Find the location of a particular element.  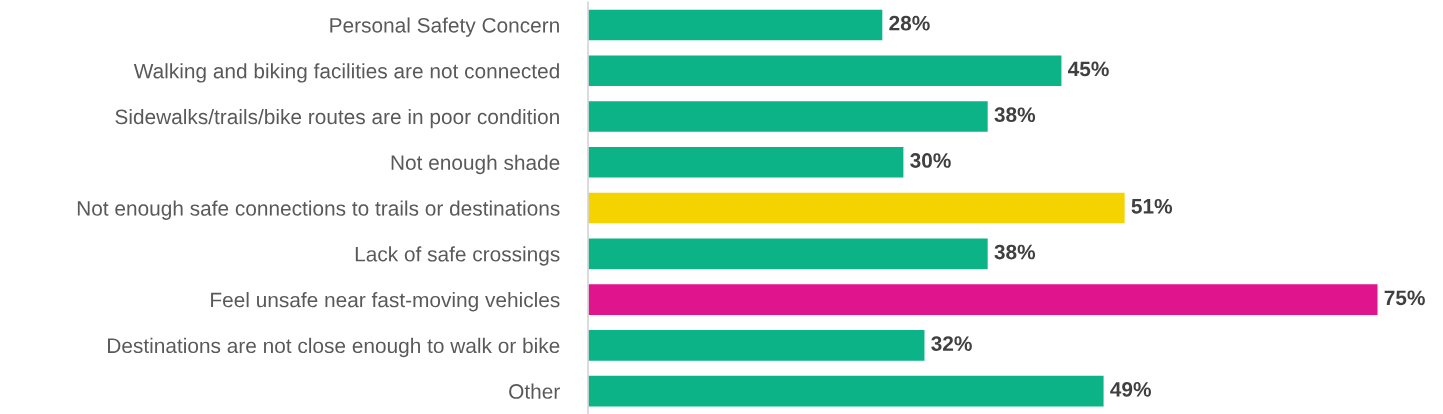

y-tick-label: Other is located at coordinates (534, 391).